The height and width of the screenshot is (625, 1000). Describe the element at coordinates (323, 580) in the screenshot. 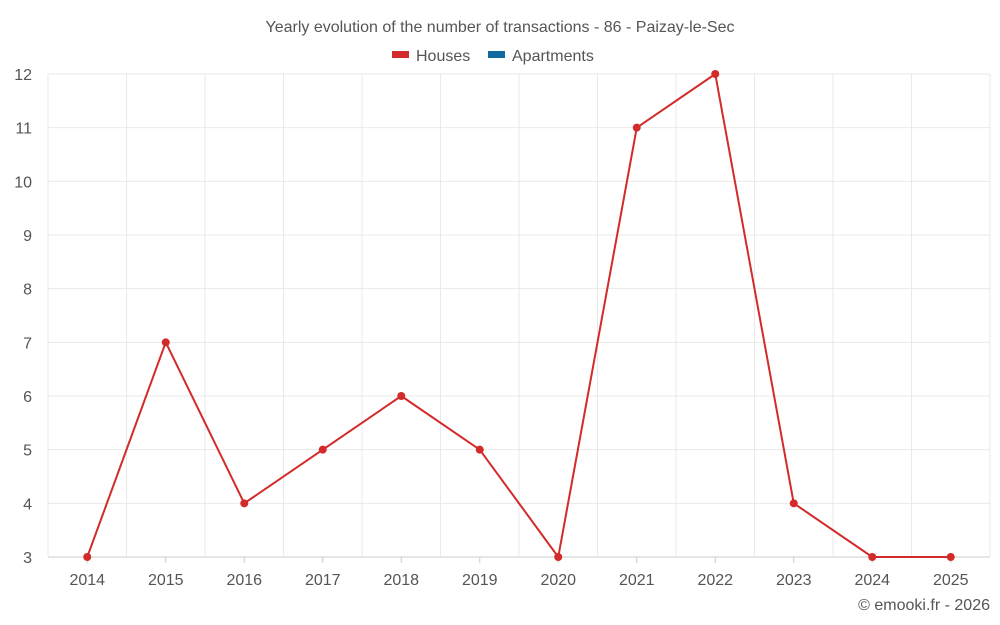

I see `x-tick-label: 2017` at that location.